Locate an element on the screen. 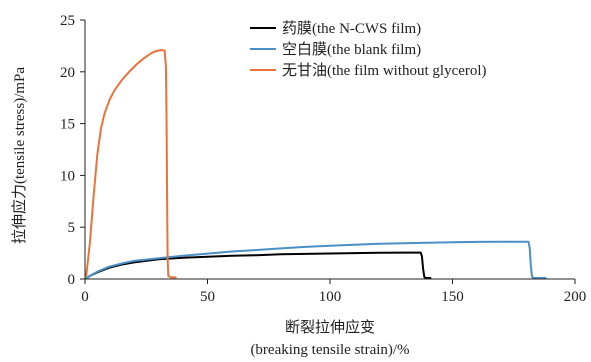 The image size is (591, 362). y-tick-label: 5 is located at coordinates (72, 228).